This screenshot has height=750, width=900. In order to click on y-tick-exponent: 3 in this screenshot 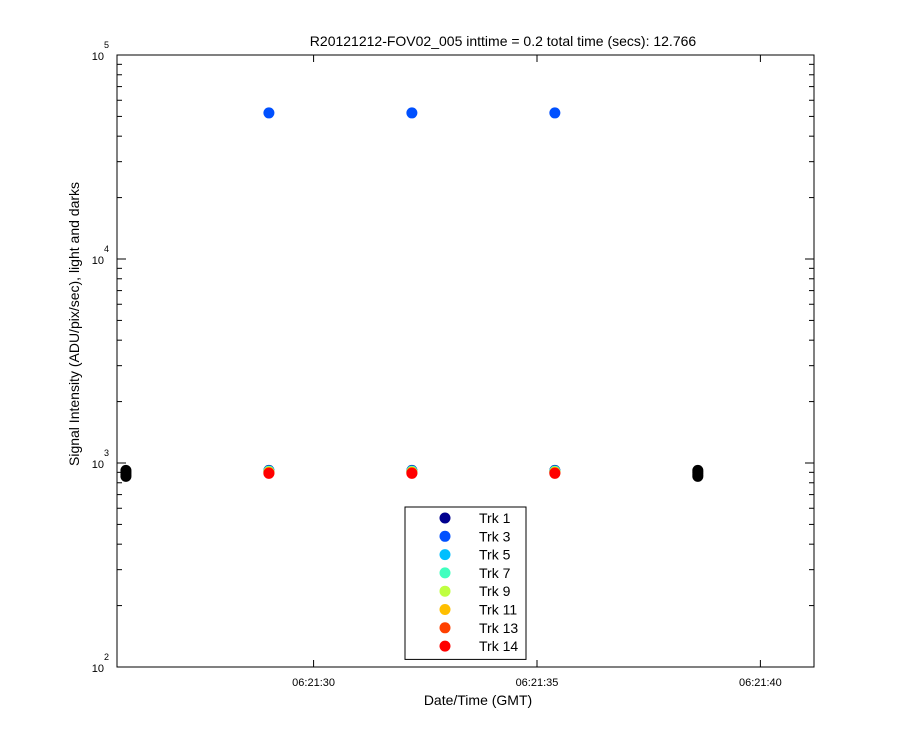, I will do `click(106, 453)`.